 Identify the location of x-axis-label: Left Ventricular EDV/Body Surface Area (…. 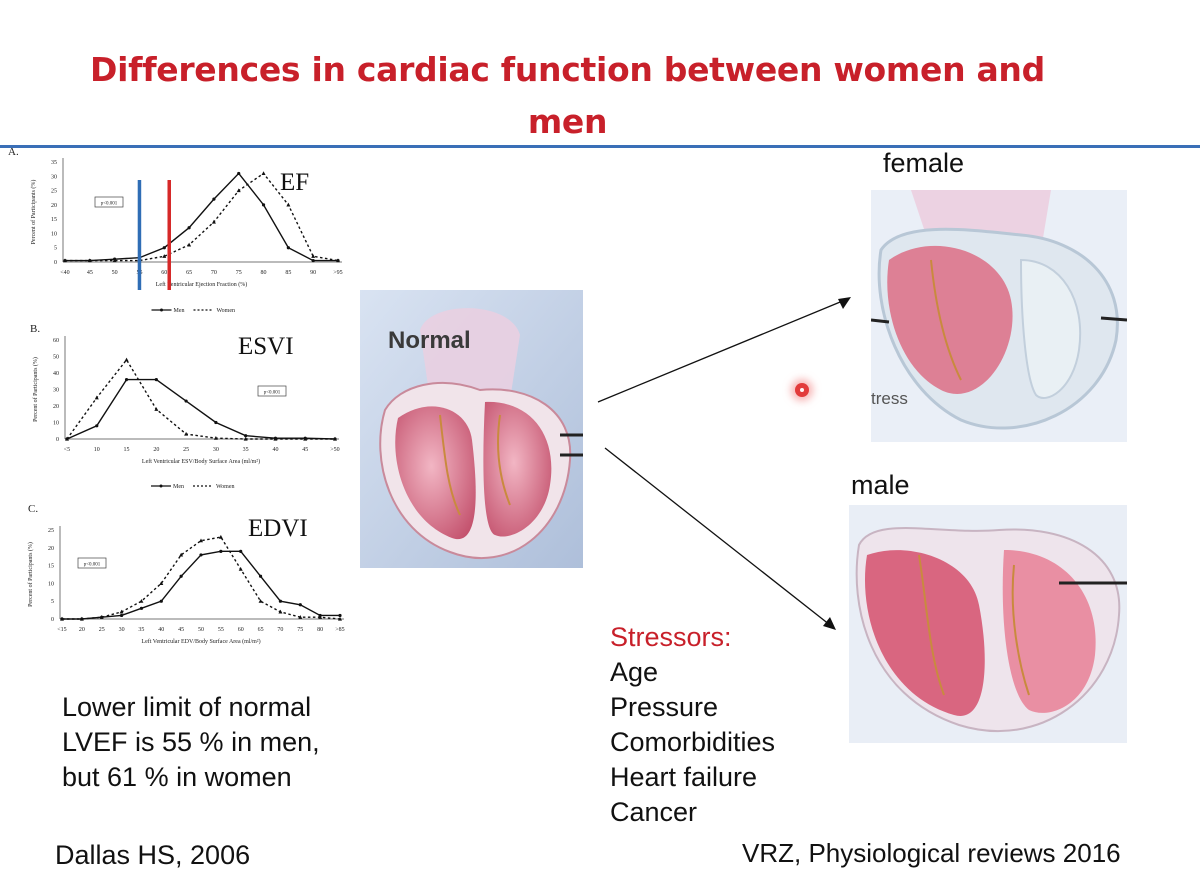
(200, 641).